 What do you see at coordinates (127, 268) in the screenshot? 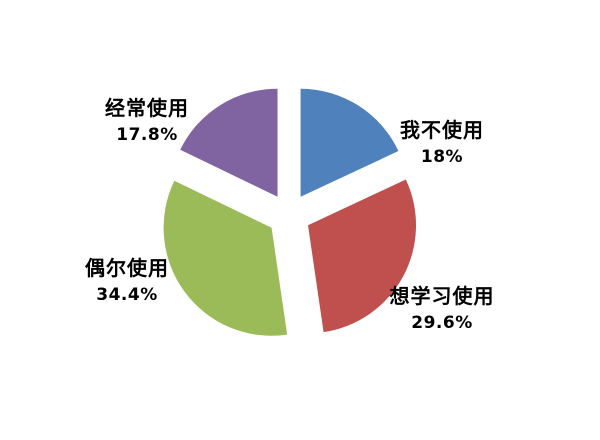
I see `slice-category-text: 偶尔使用` at bounding box center [127, 268].